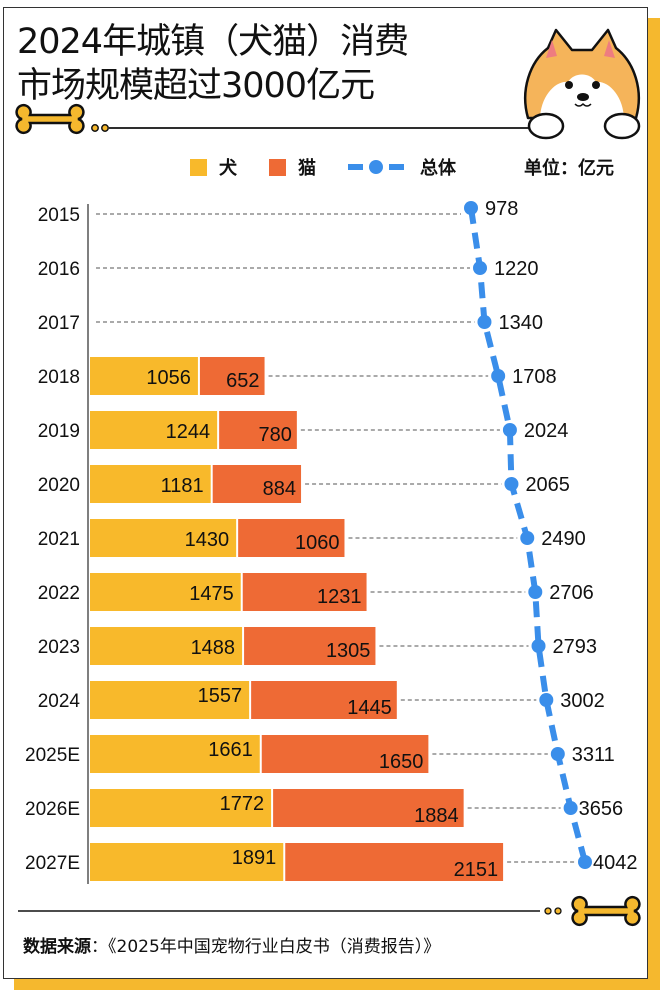 The image size is (660, 990). Describe the element at coordinates (52, 809) in the screenshot. I see `y-tick-label: 2026E` at that location.